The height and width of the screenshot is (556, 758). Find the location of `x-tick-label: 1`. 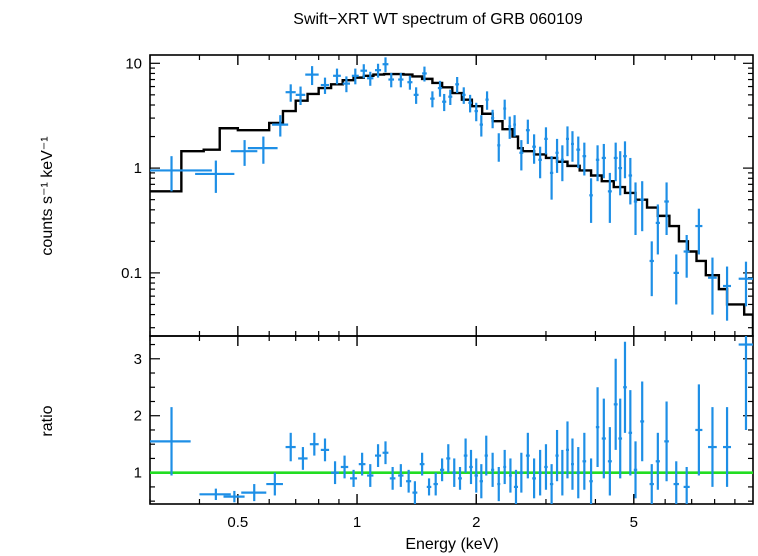

x-tick-label: 1 is located at coordinates (357, 522).